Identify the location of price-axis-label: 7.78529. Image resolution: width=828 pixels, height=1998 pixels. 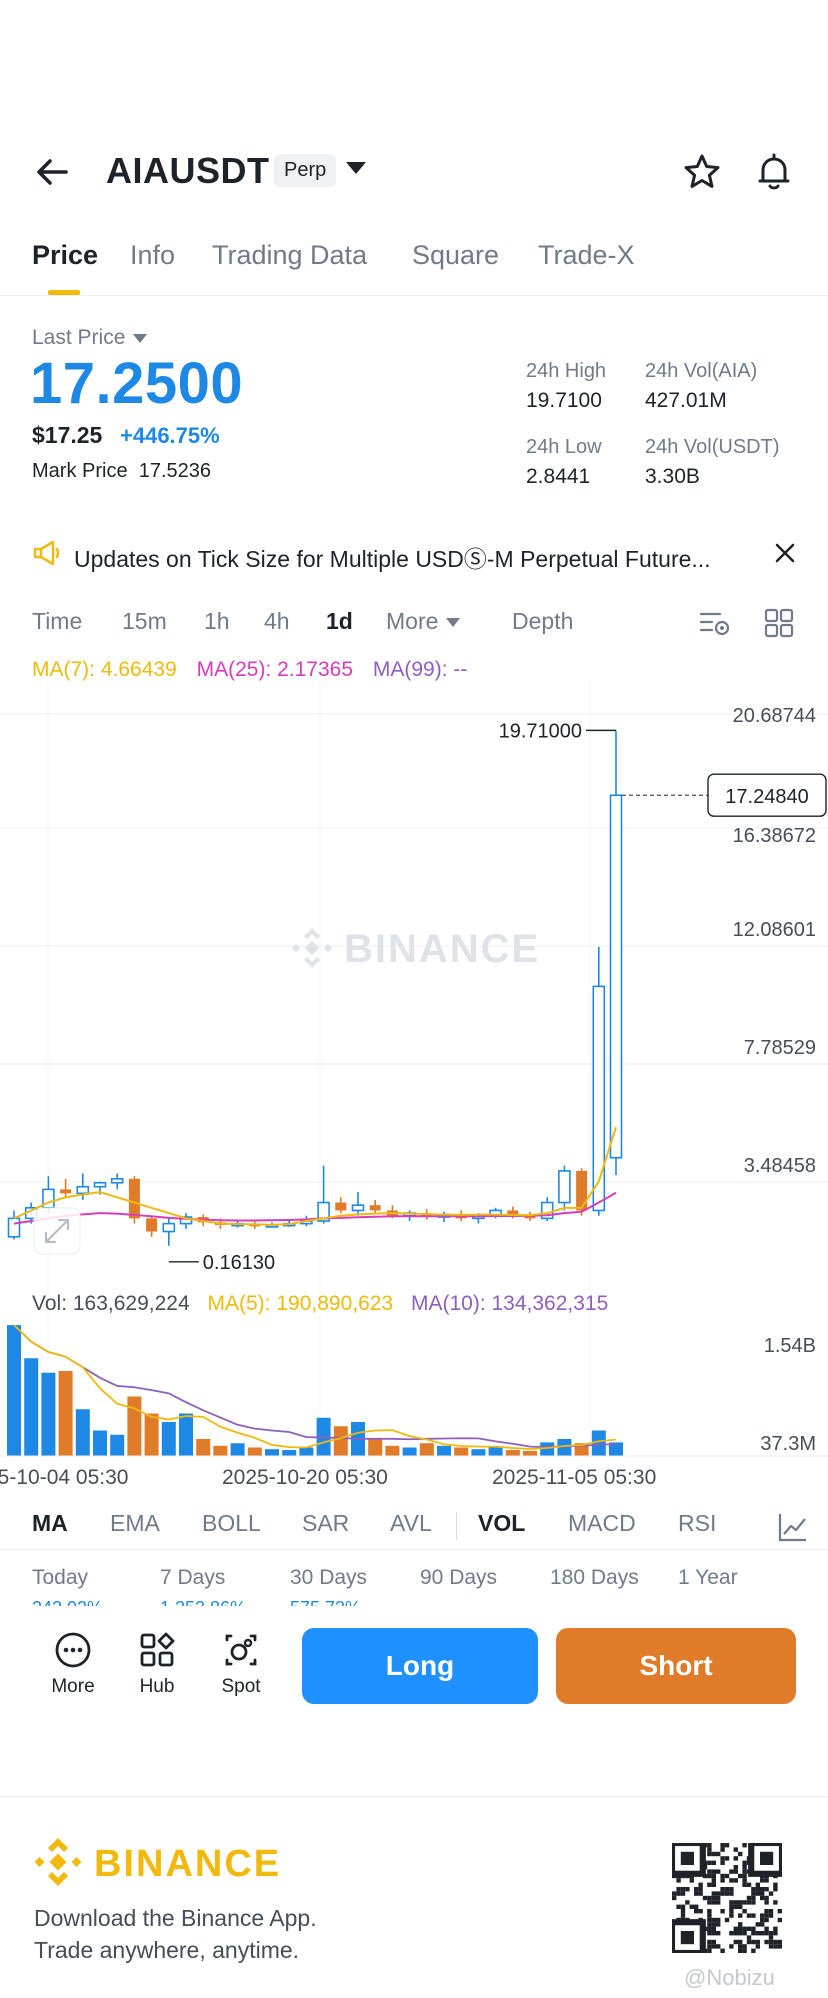
(780, 1048).